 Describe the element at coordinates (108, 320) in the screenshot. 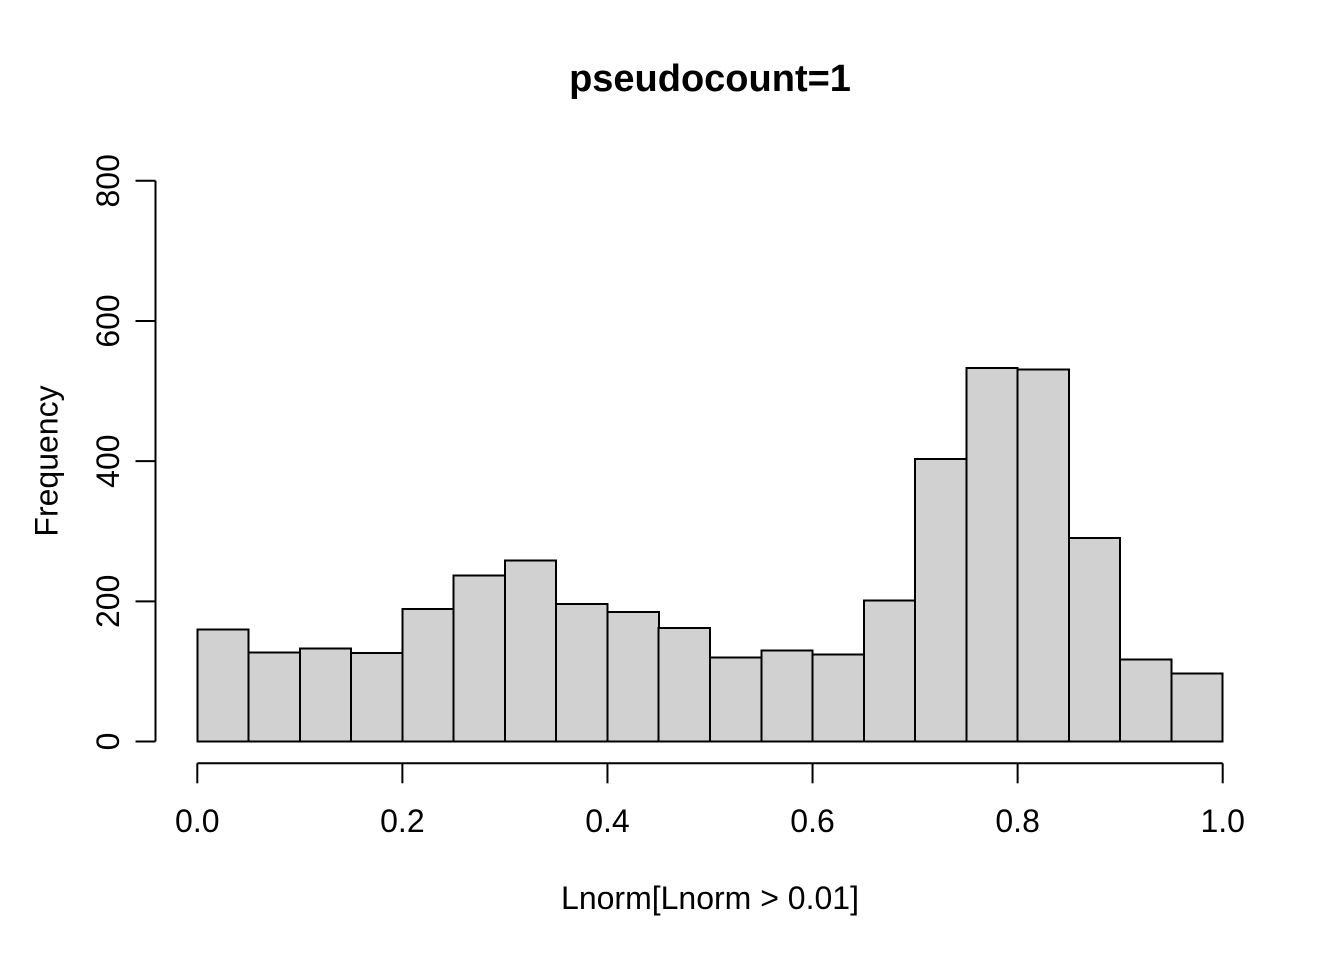

I see `y-axis-tick-label: 600` at that location.